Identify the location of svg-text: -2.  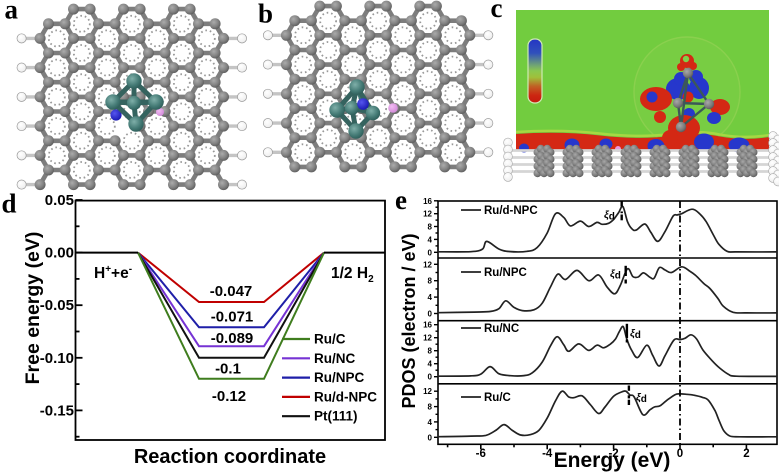
(613, 454).